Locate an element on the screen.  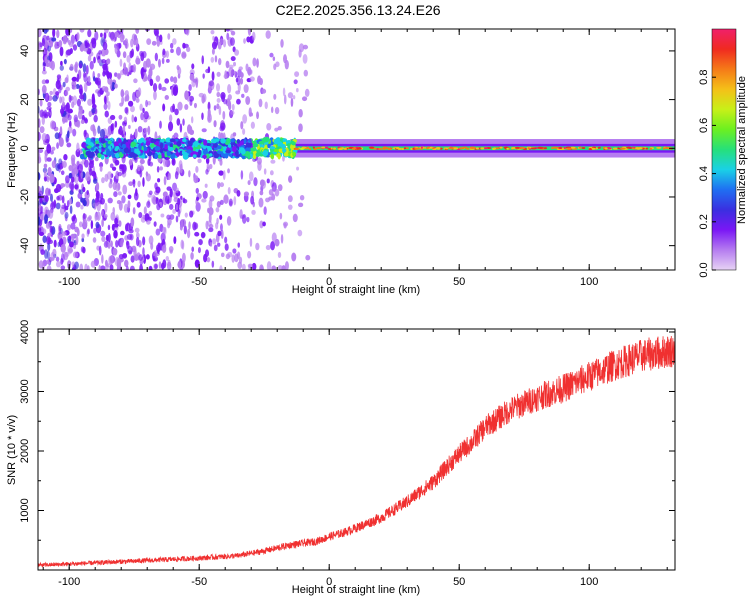
x-tick-label: 100 is located at coordinates (589, 282).